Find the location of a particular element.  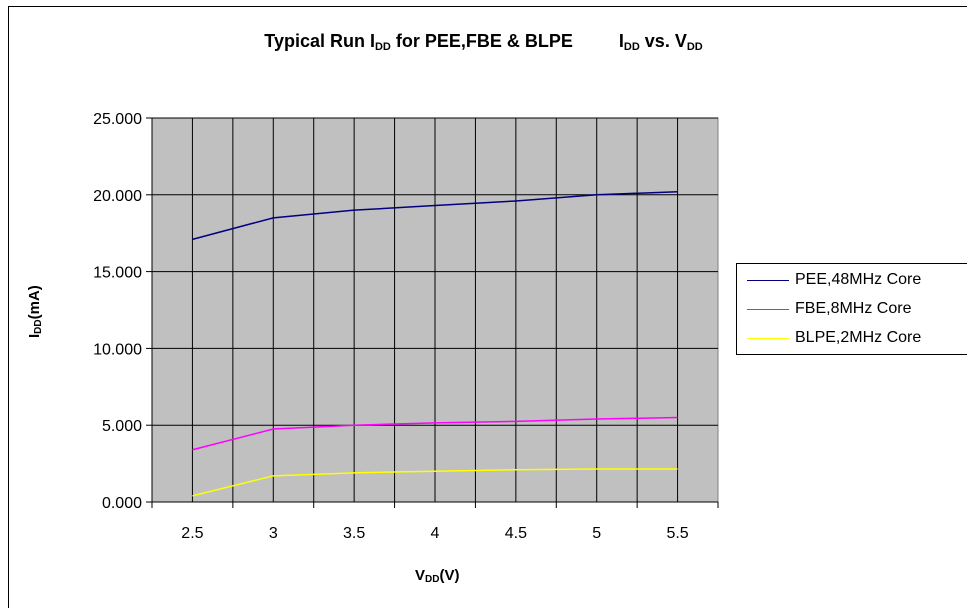

chart-title-part2: IDD vs. VDD is located at coordinates (660, 42).